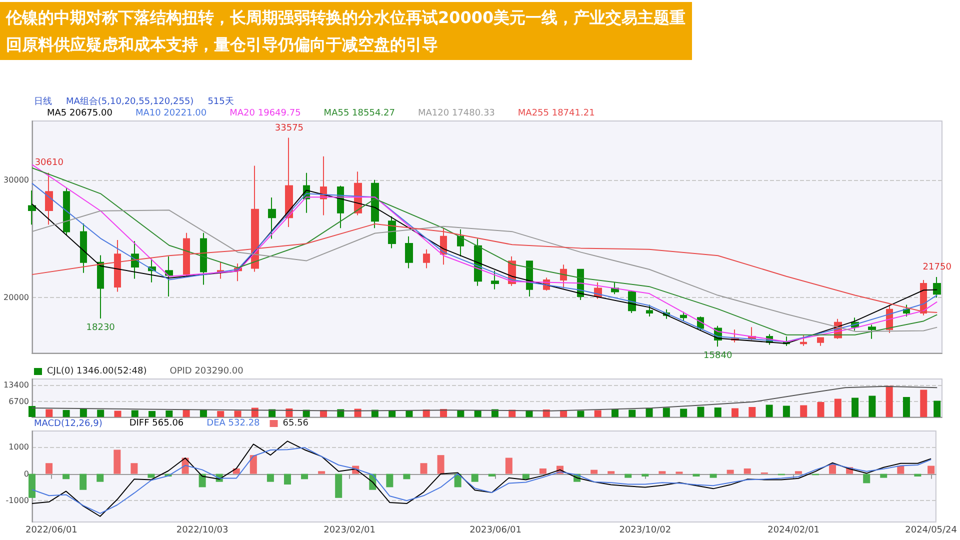 This screenshot has height=540, width=960. I want to click on x-tick-label: 2024/02/01, so click(794, 531).